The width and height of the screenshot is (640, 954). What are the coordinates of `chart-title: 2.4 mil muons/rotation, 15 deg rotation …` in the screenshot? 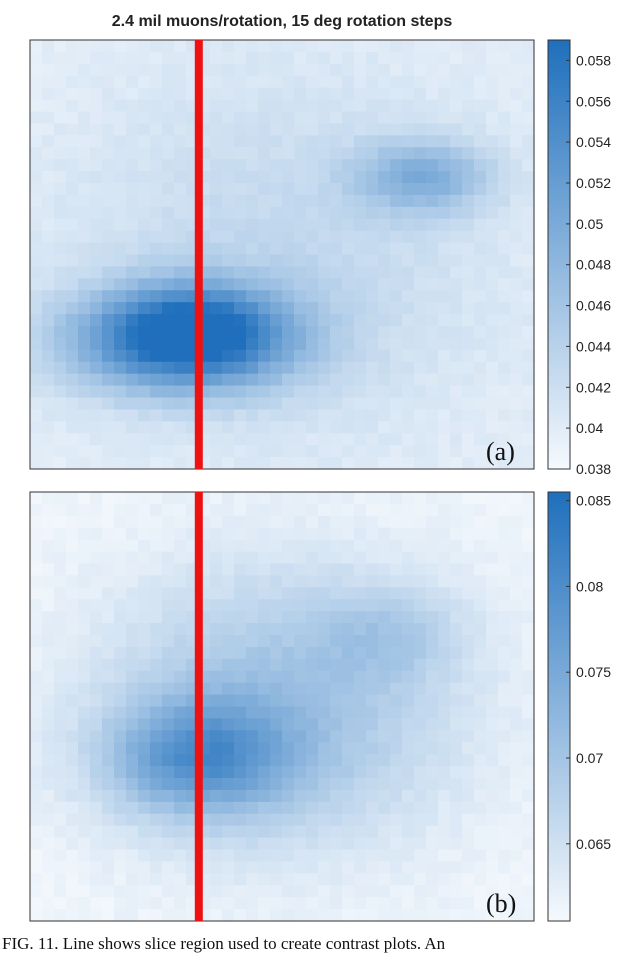 It's located at (282, 21).